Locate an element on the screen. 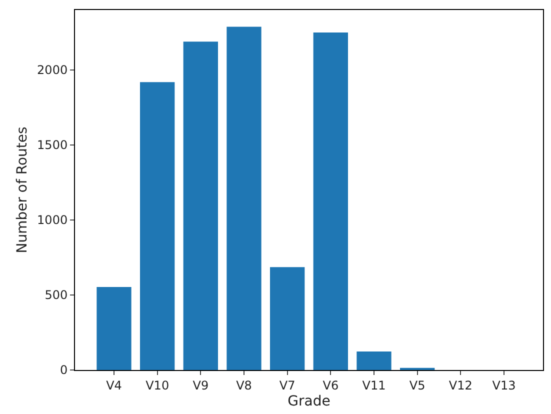  x-tick-label: V5 is located at coordinates (417, 385).